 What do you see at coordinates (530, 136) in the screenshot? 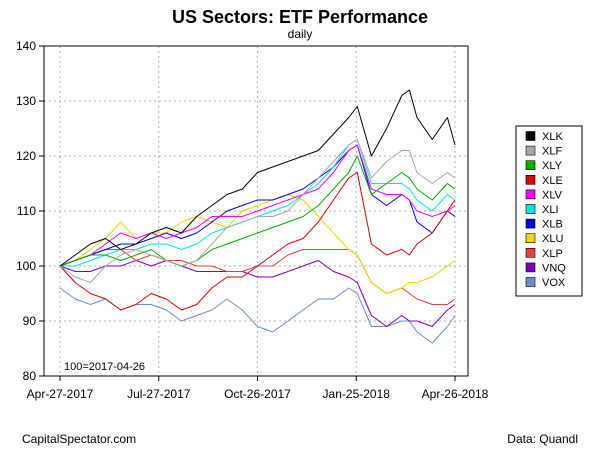
I see `legend-swatch-xlk` at bounding box center [530, 136].